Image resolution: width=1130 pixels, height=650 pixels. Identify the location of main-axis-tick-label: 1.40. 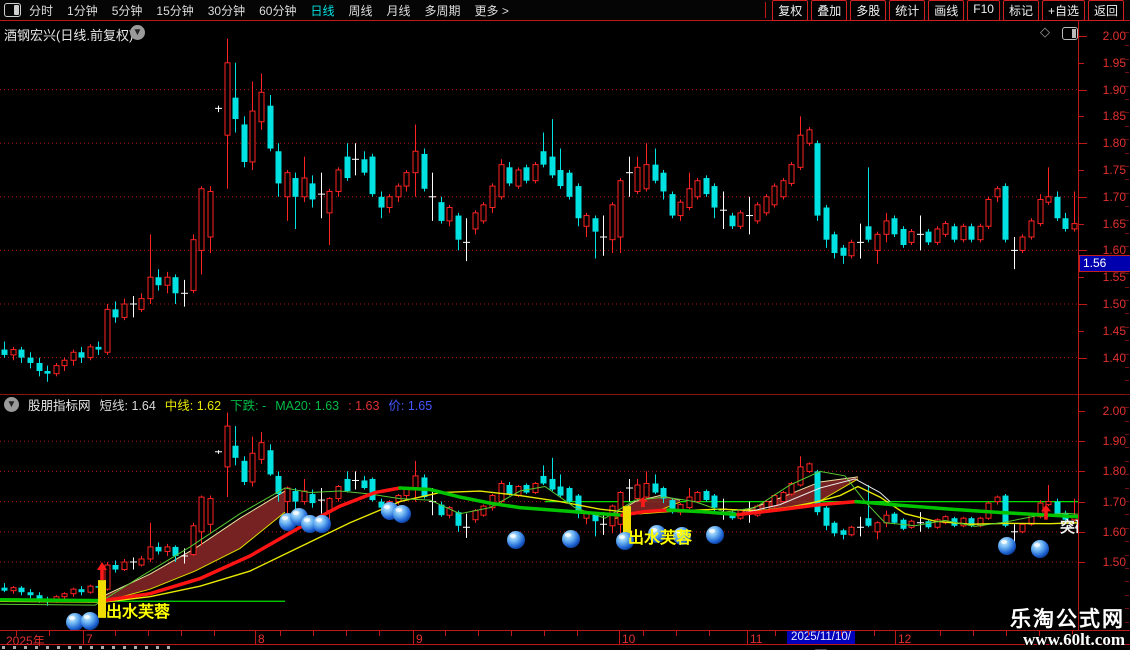
(1114, 357).